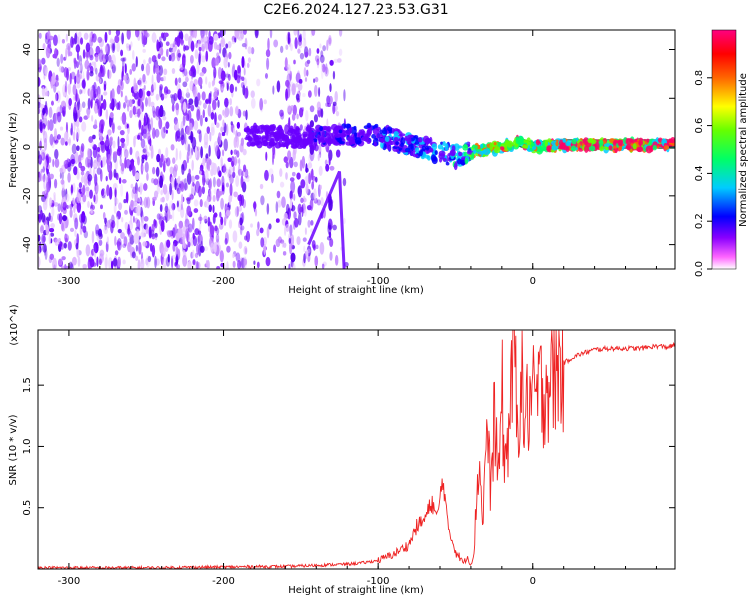 The image size is (750, 600). Describe the element at coordinates (699, 269) in the screenshot. I see `colorbar-tick-label: 0.0` at that location.